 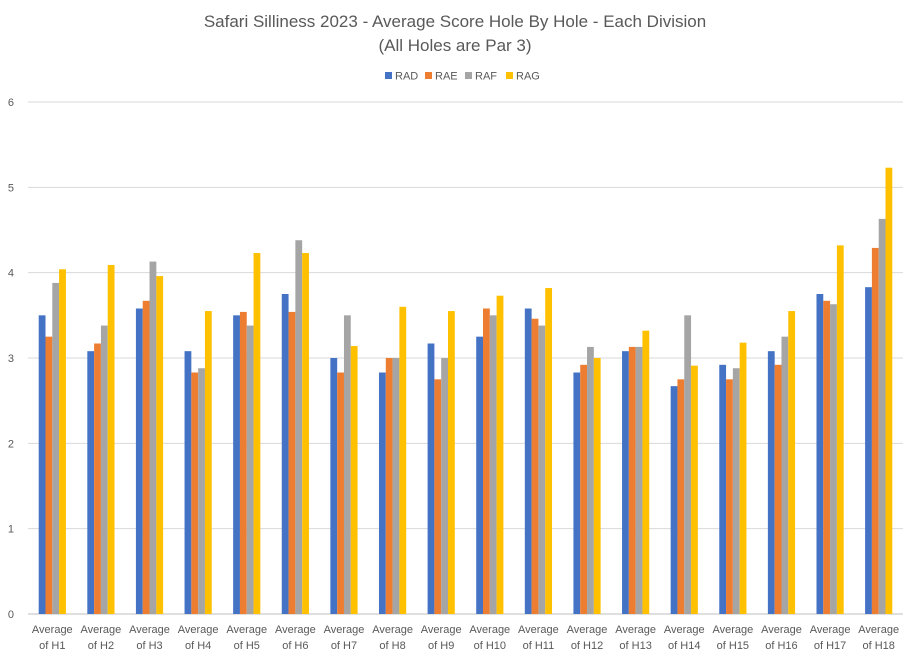 What do you see at coordinates (198, 646) in the screenshot?
I see `x-tick-label: of H4` at bounding box center [198, 646].